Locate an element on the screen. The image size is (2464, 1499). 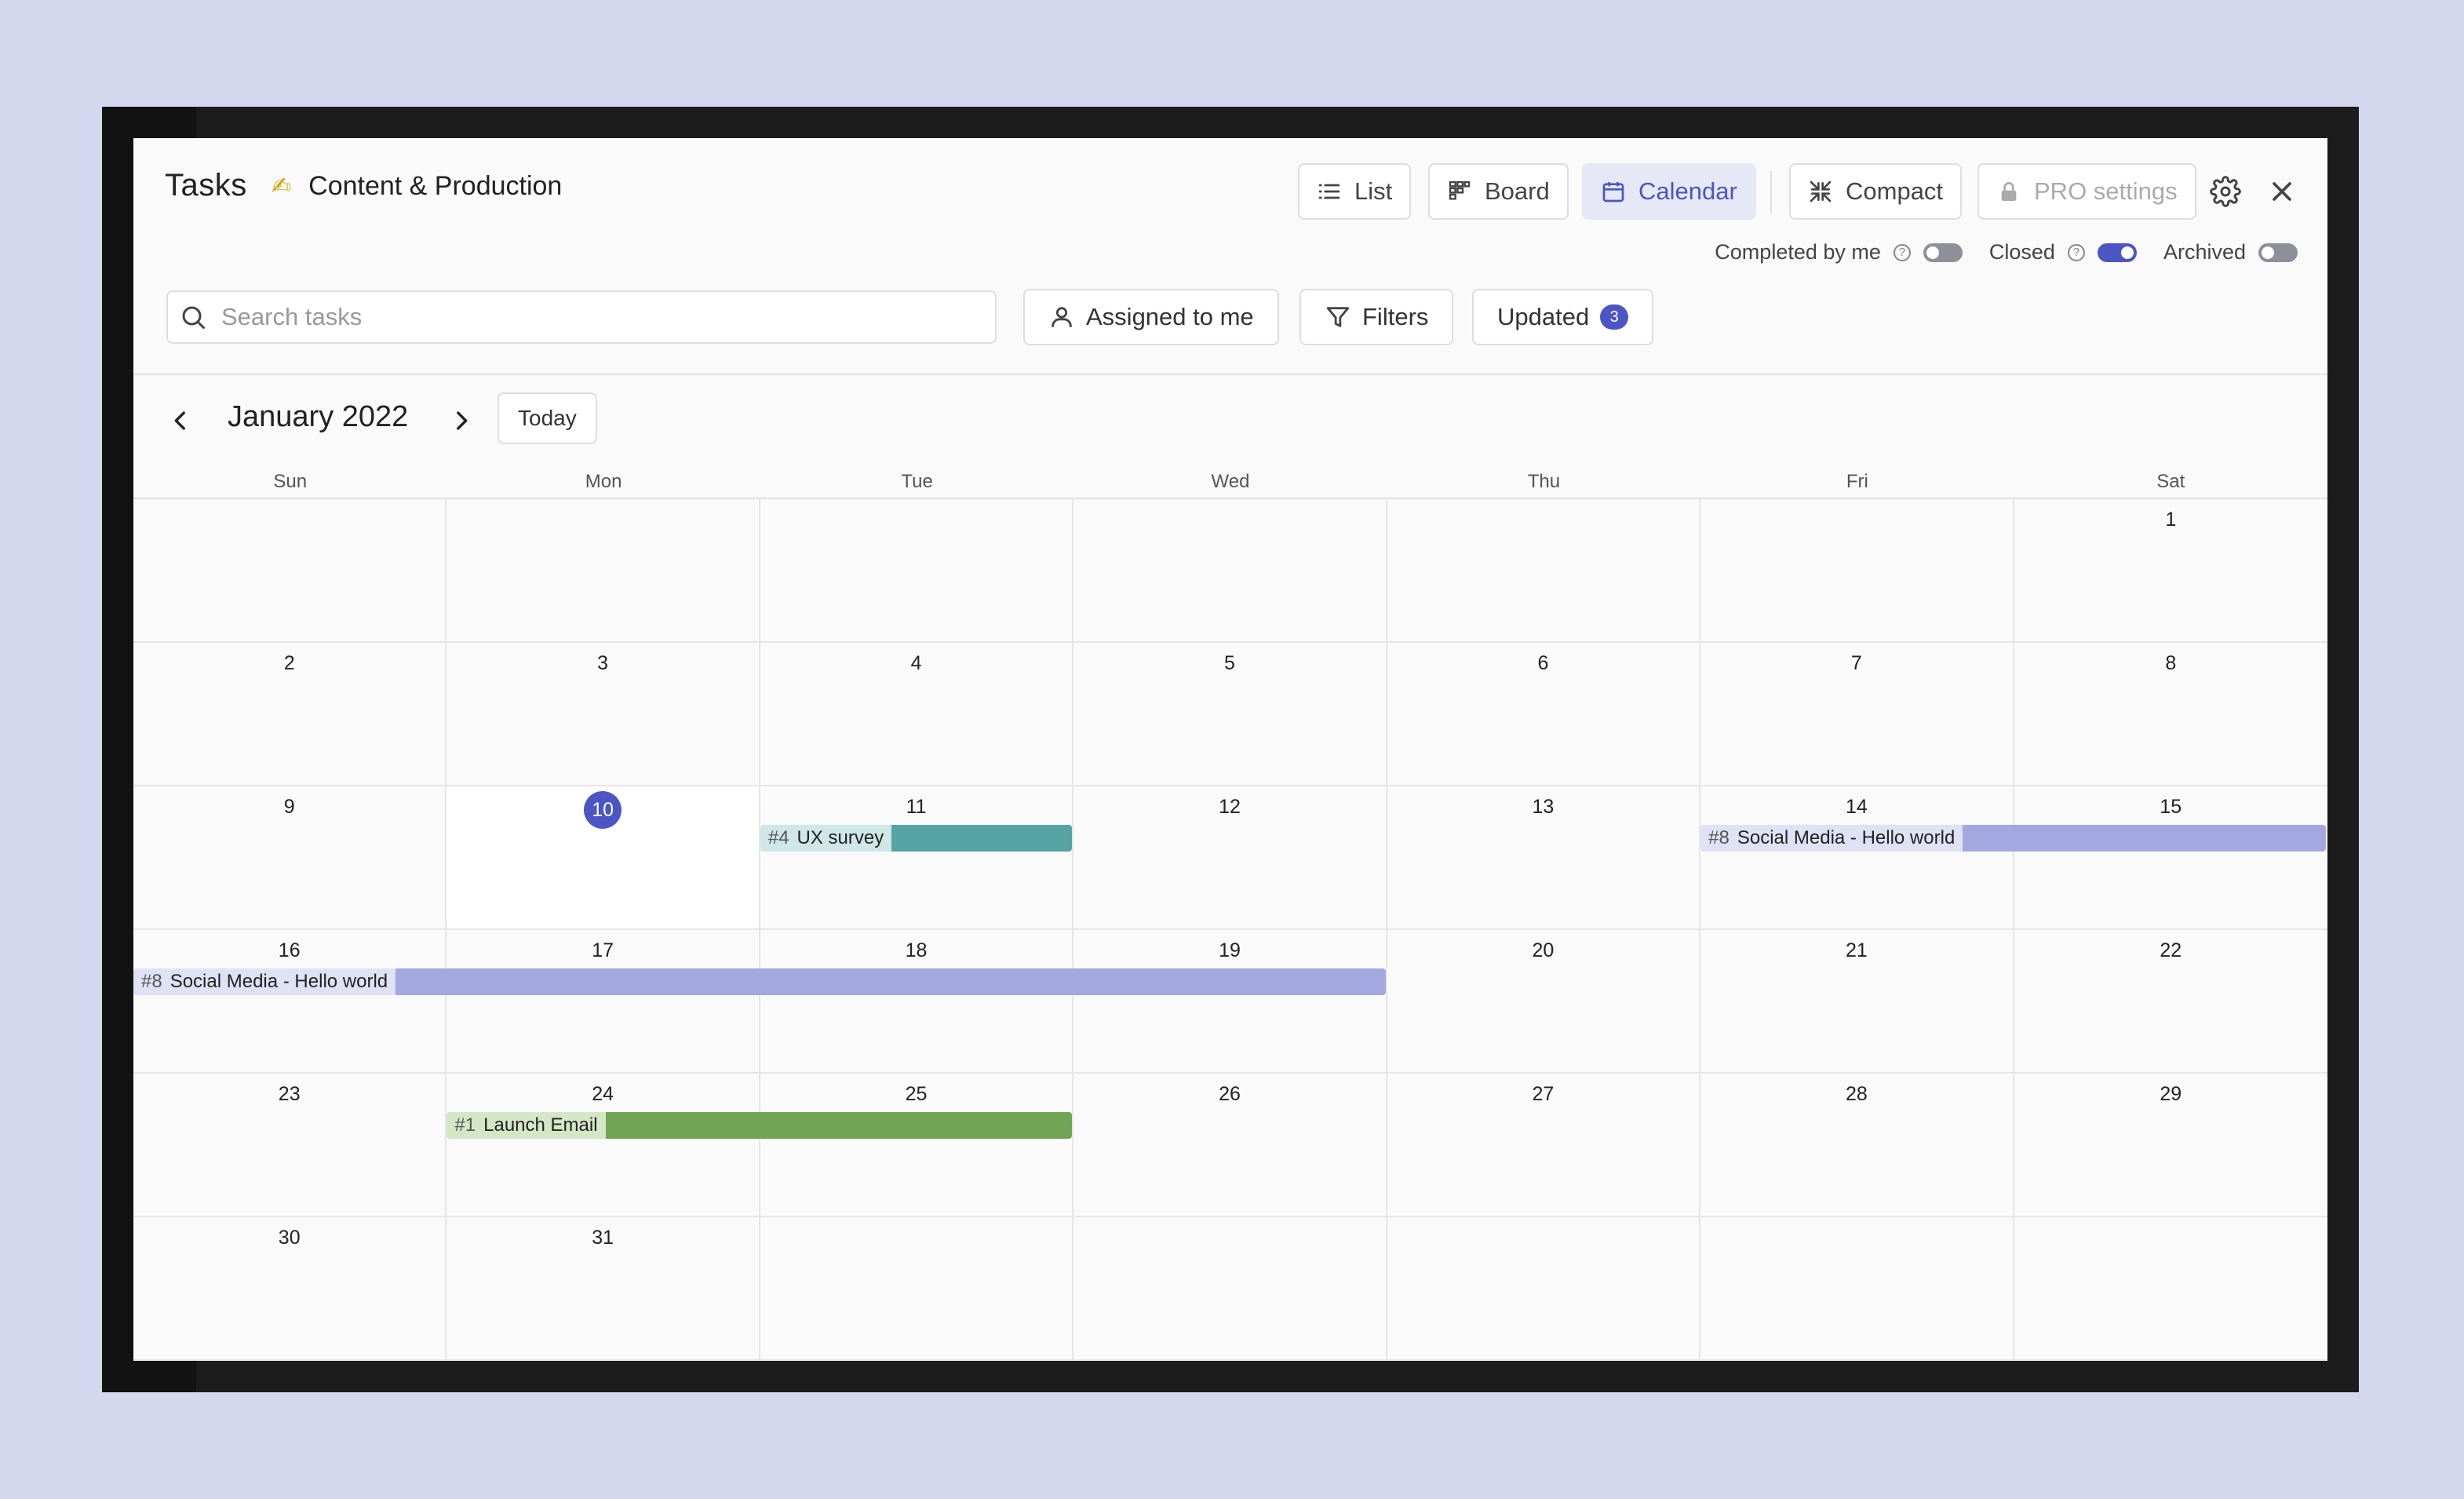
pro-settings-button: PRO settings is located at coordinates (2086, 191).